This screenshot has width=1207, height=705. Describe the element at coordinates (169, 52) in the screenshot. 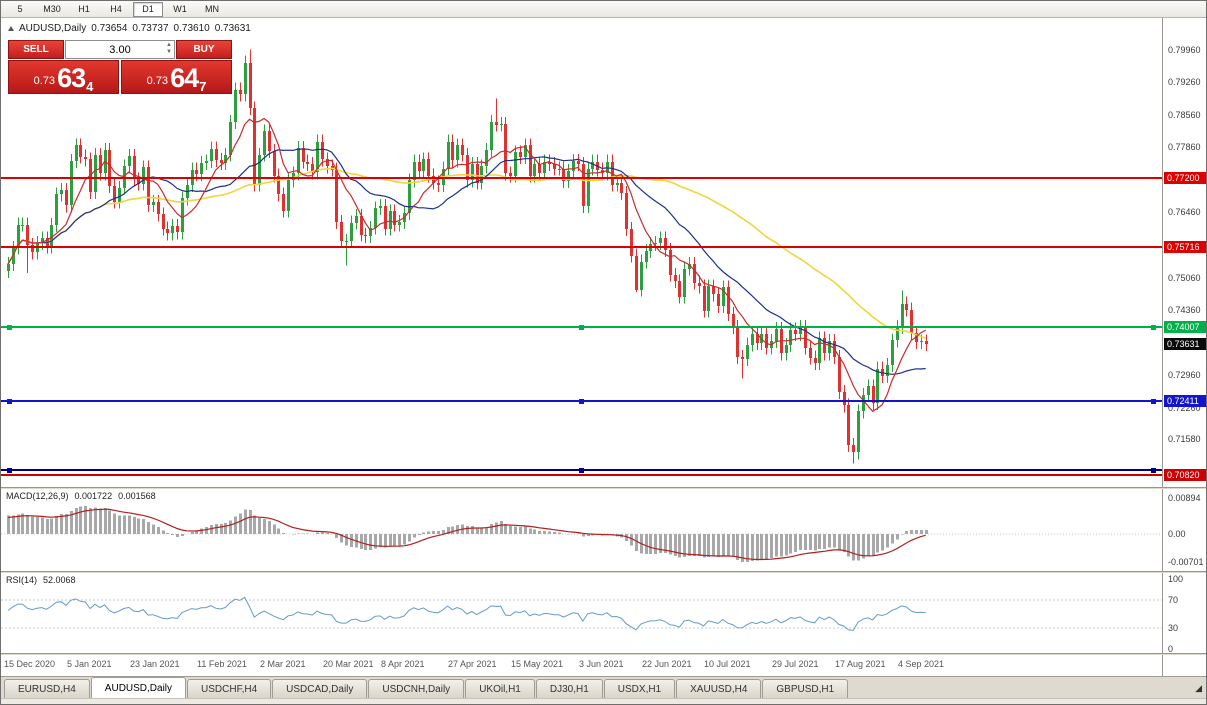

I see `volume-down-button: ▼` at that location.